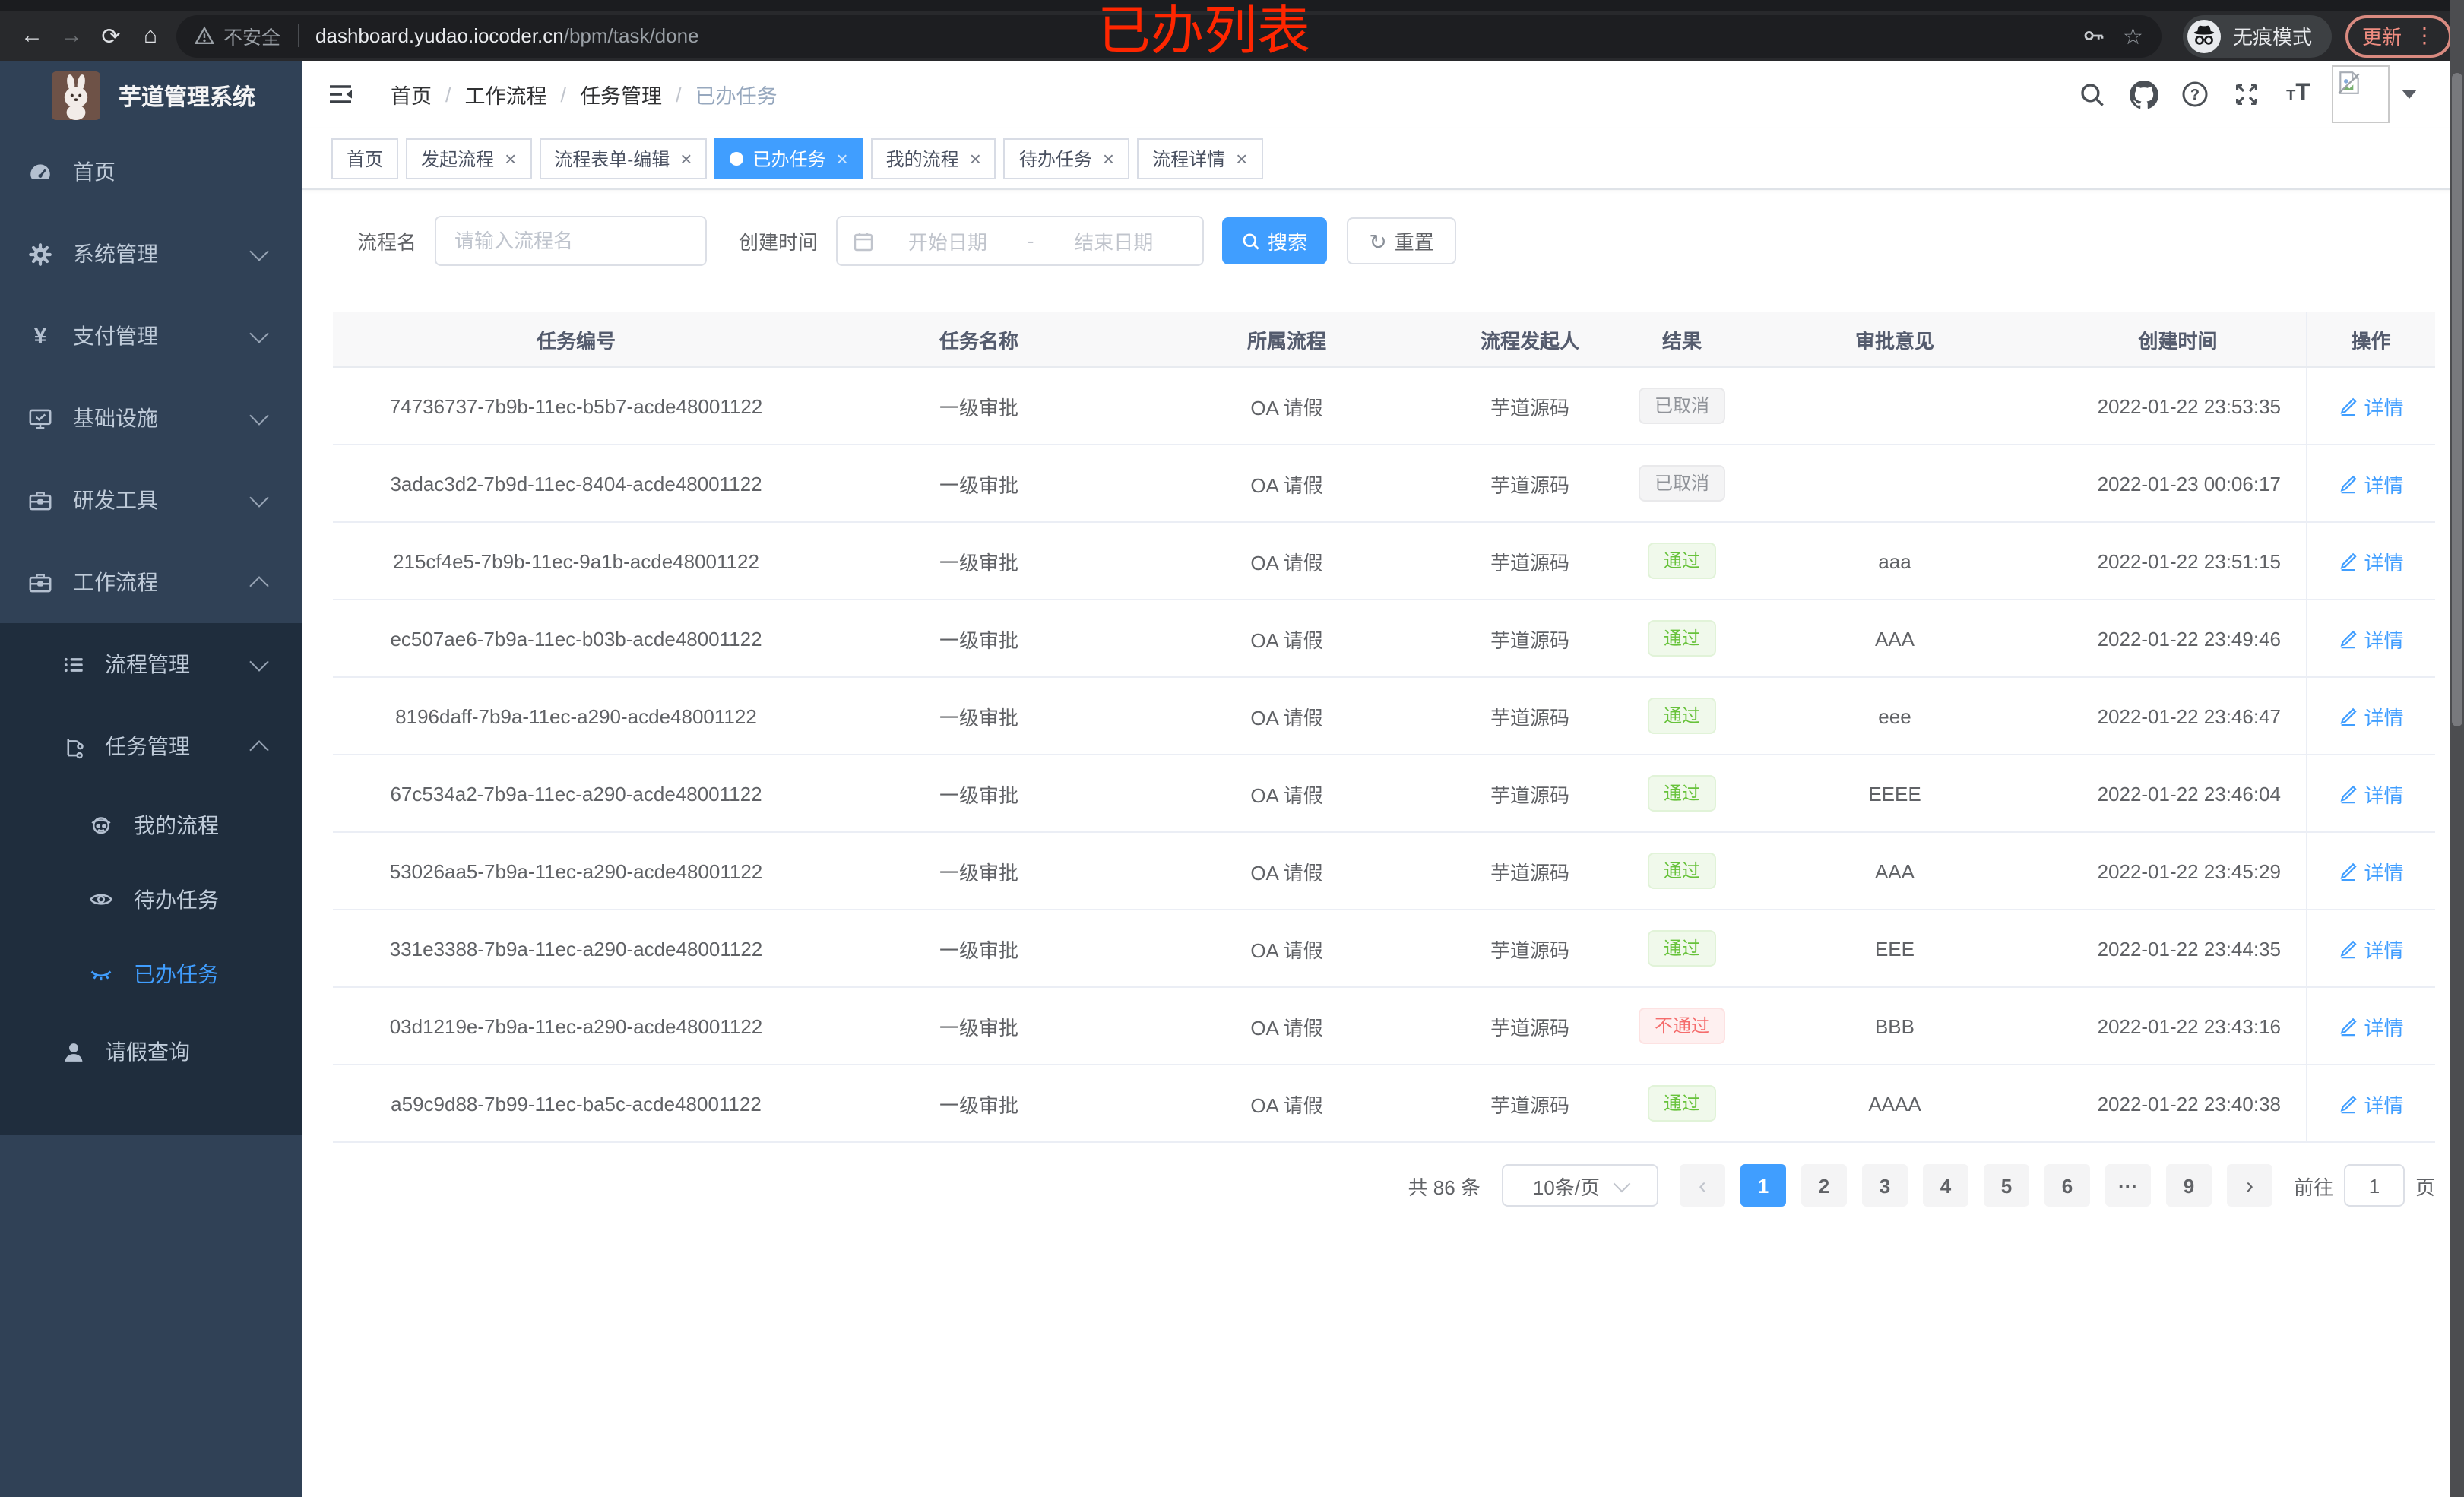  I want to click on logo-row: 芋道管理系统, so click(151, 96).